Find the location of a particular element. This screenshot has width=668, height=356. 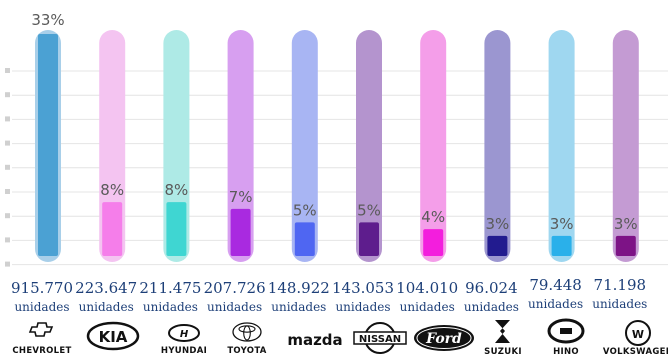

percent-label: 4% is located at coordinates (433, 217).